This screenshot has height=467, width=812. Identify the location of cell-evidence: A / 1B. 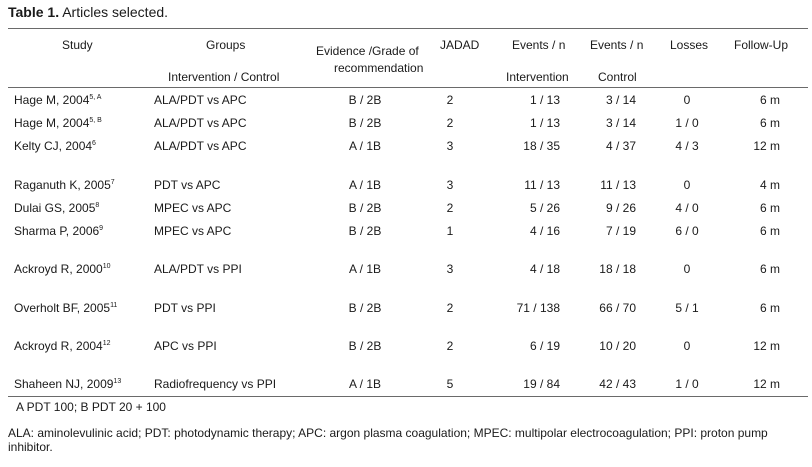
(365, 185).